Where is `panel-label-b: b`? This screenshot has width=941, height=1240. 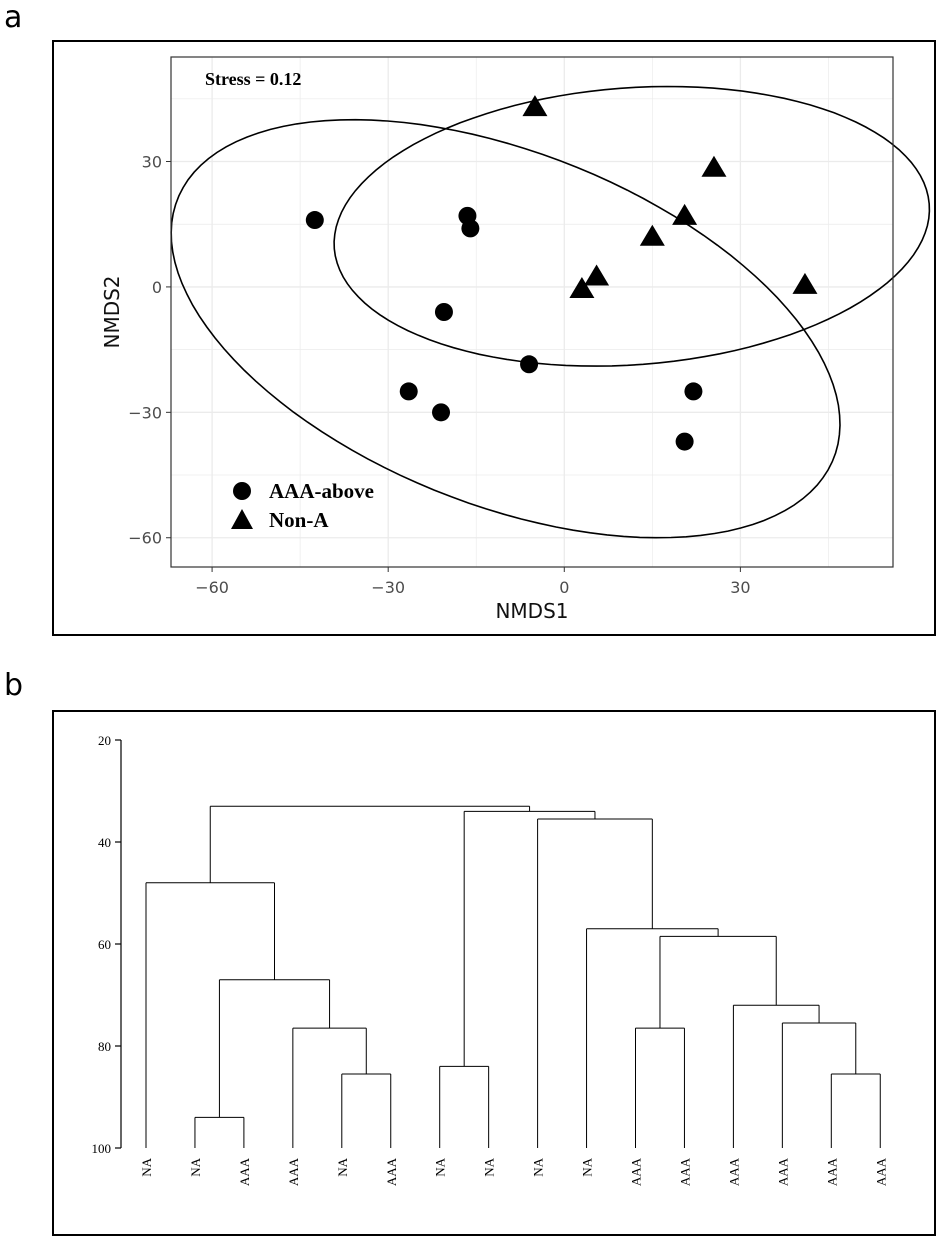 panel-label-b: b is located at coordinates (14, 685).